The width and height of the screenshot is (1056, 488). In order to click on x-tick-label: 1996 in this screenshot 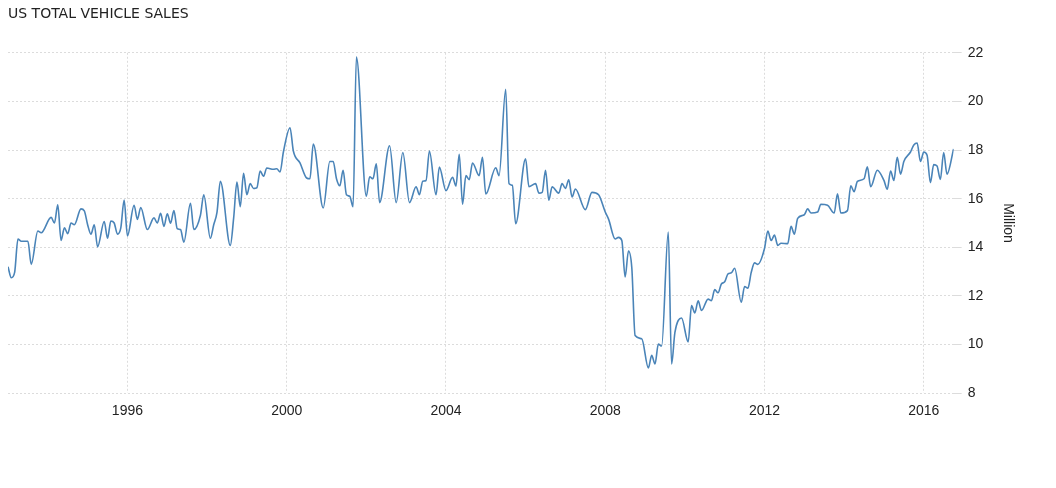, I will do `click(127, 410)`.